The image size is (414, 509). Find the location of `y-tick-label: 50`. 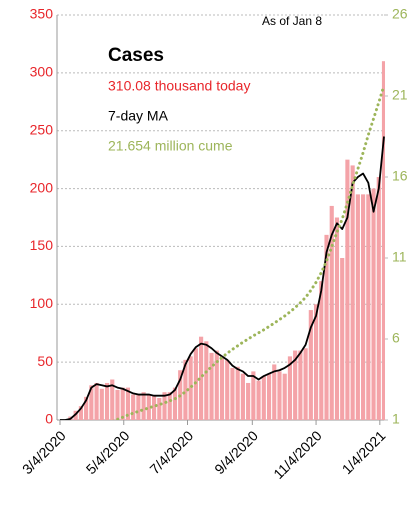

y-tick-label: 50 is located at coordinates (45, 361).